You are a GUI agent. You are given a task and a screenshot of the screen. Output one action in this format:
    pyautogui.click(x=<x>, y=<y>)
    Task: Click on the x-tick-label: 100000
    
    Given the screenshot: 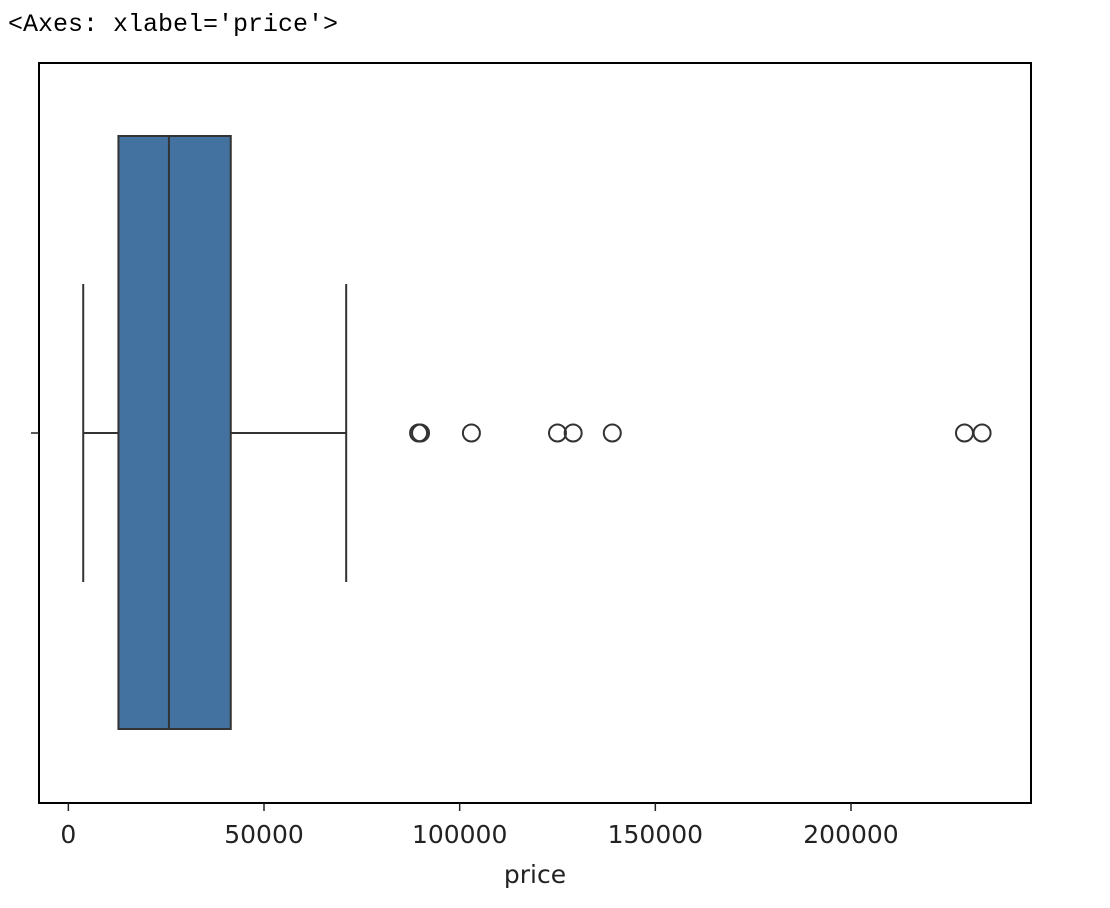 What is the action you would take?
    pyautogui.click(x=459, y=834)
    